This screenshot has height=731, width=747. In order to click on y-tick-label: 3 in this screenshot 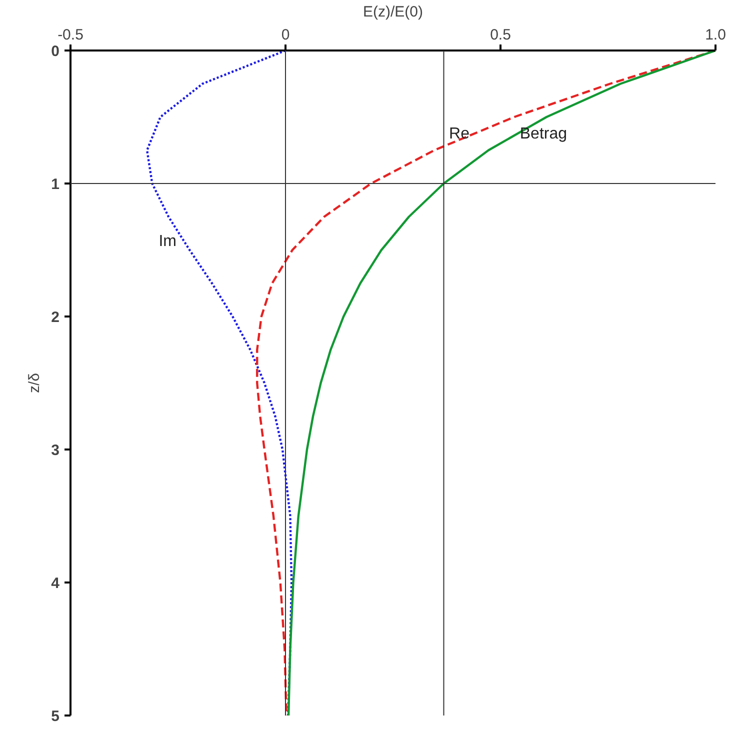, I will do `click(55, 450)`.